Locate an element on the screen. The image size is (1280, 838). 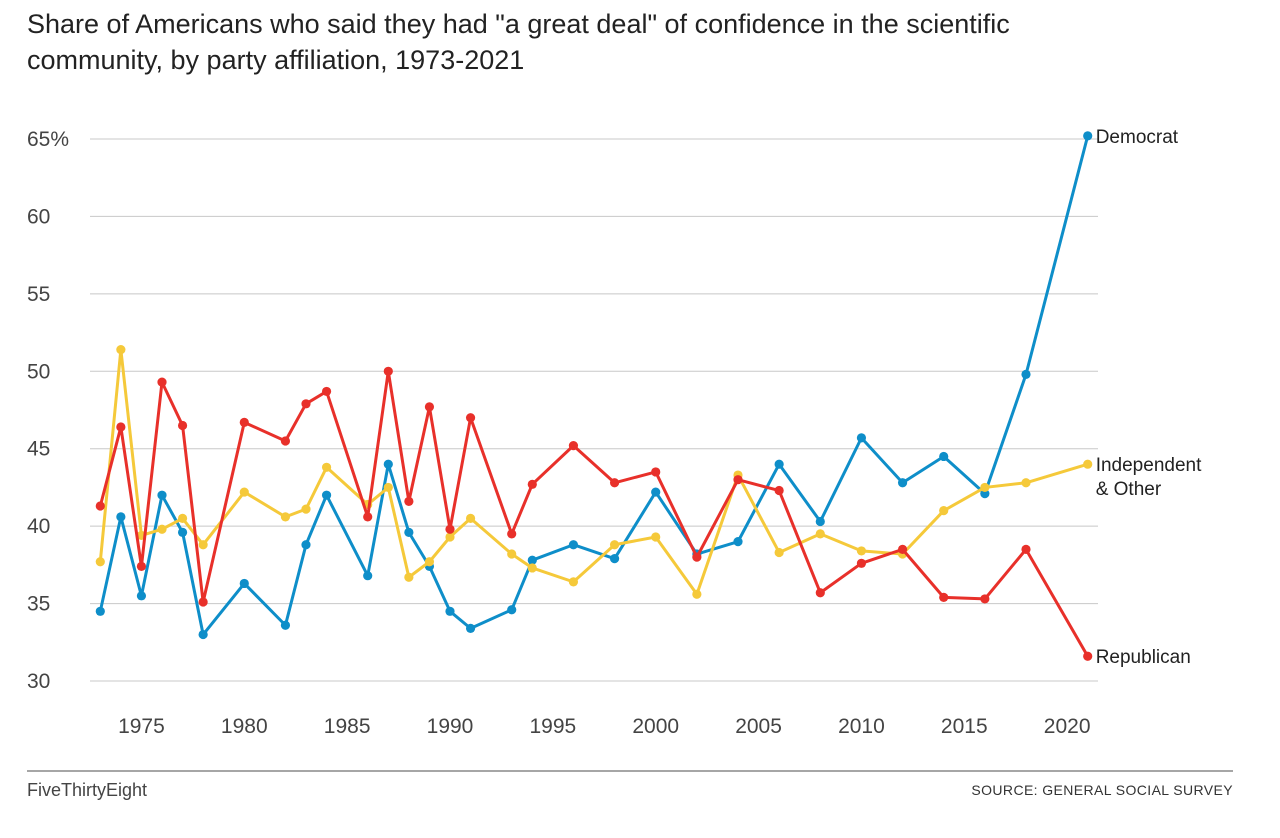
data-point-democrat-1987 is located at coordinates (388, 464).